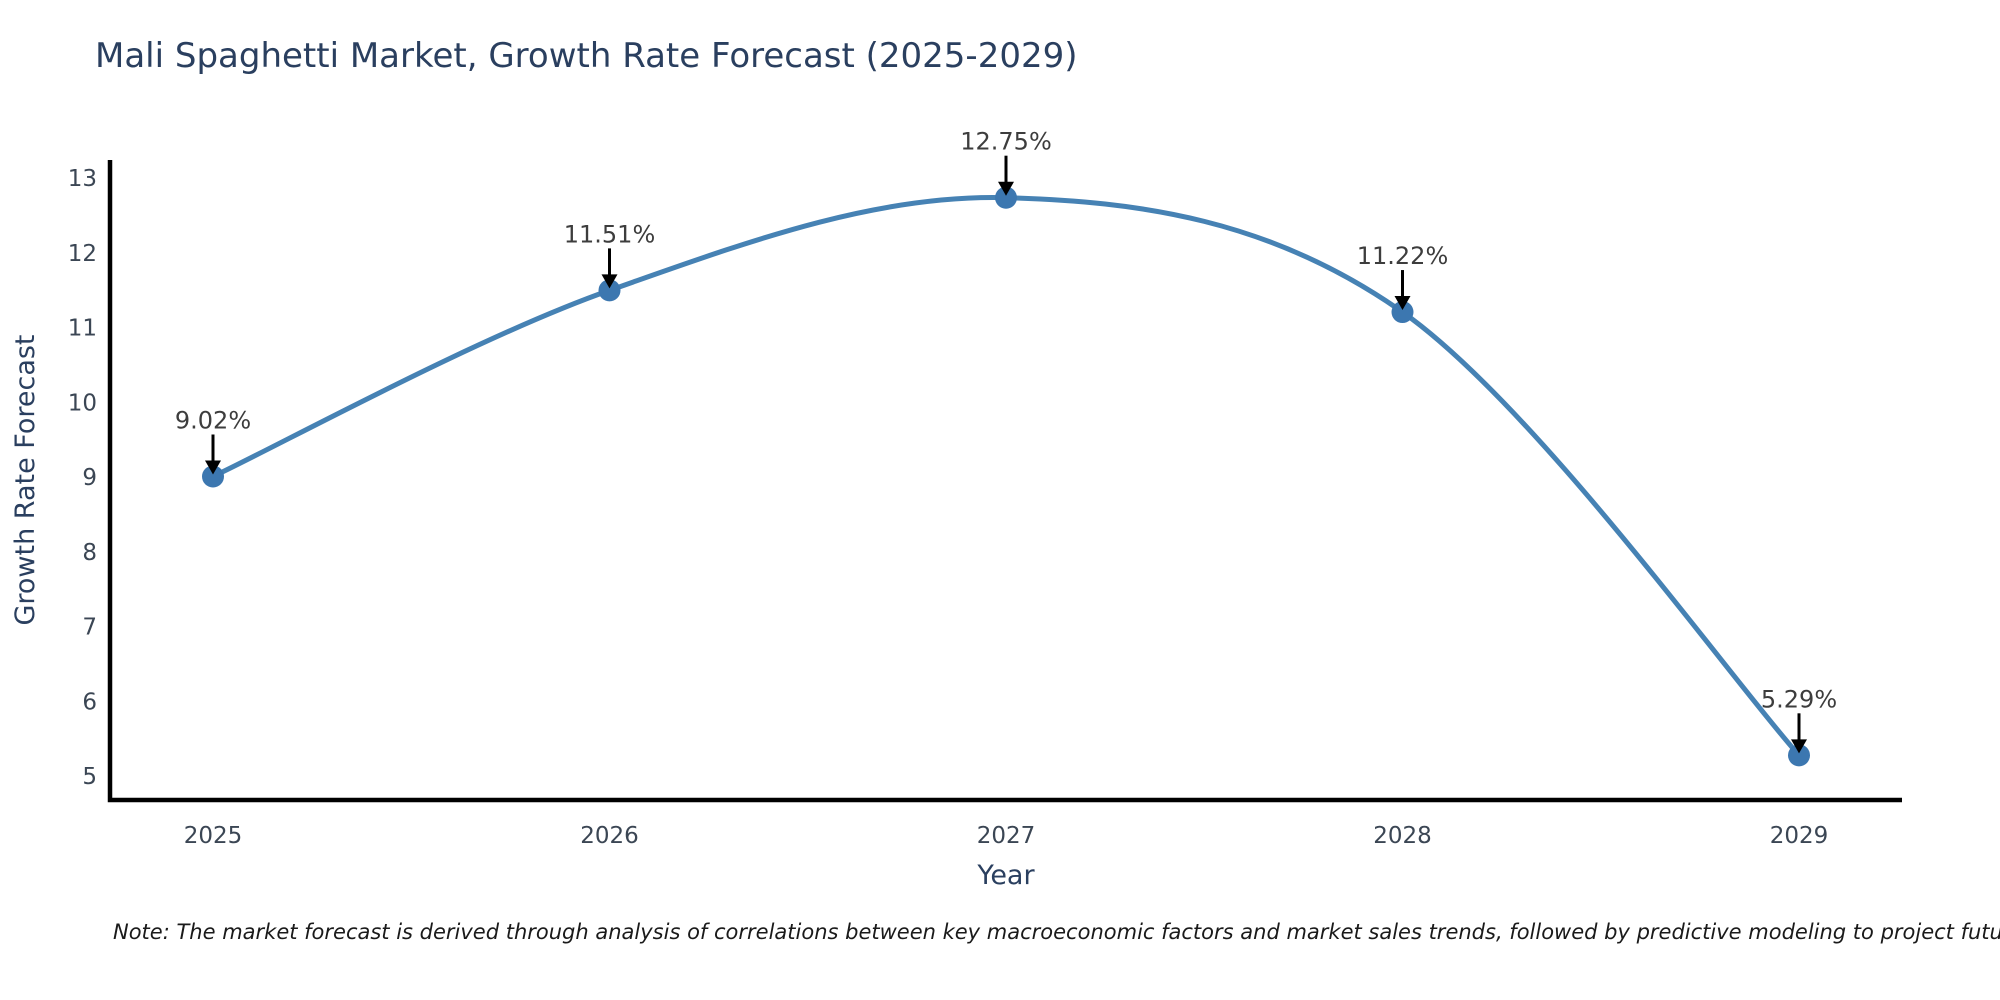 The image size is (2000, 1000). What do you see at coordinates (82, 403) in the screenshot?
I see `y-tick-label: 10` at bounding box center [82, 403].